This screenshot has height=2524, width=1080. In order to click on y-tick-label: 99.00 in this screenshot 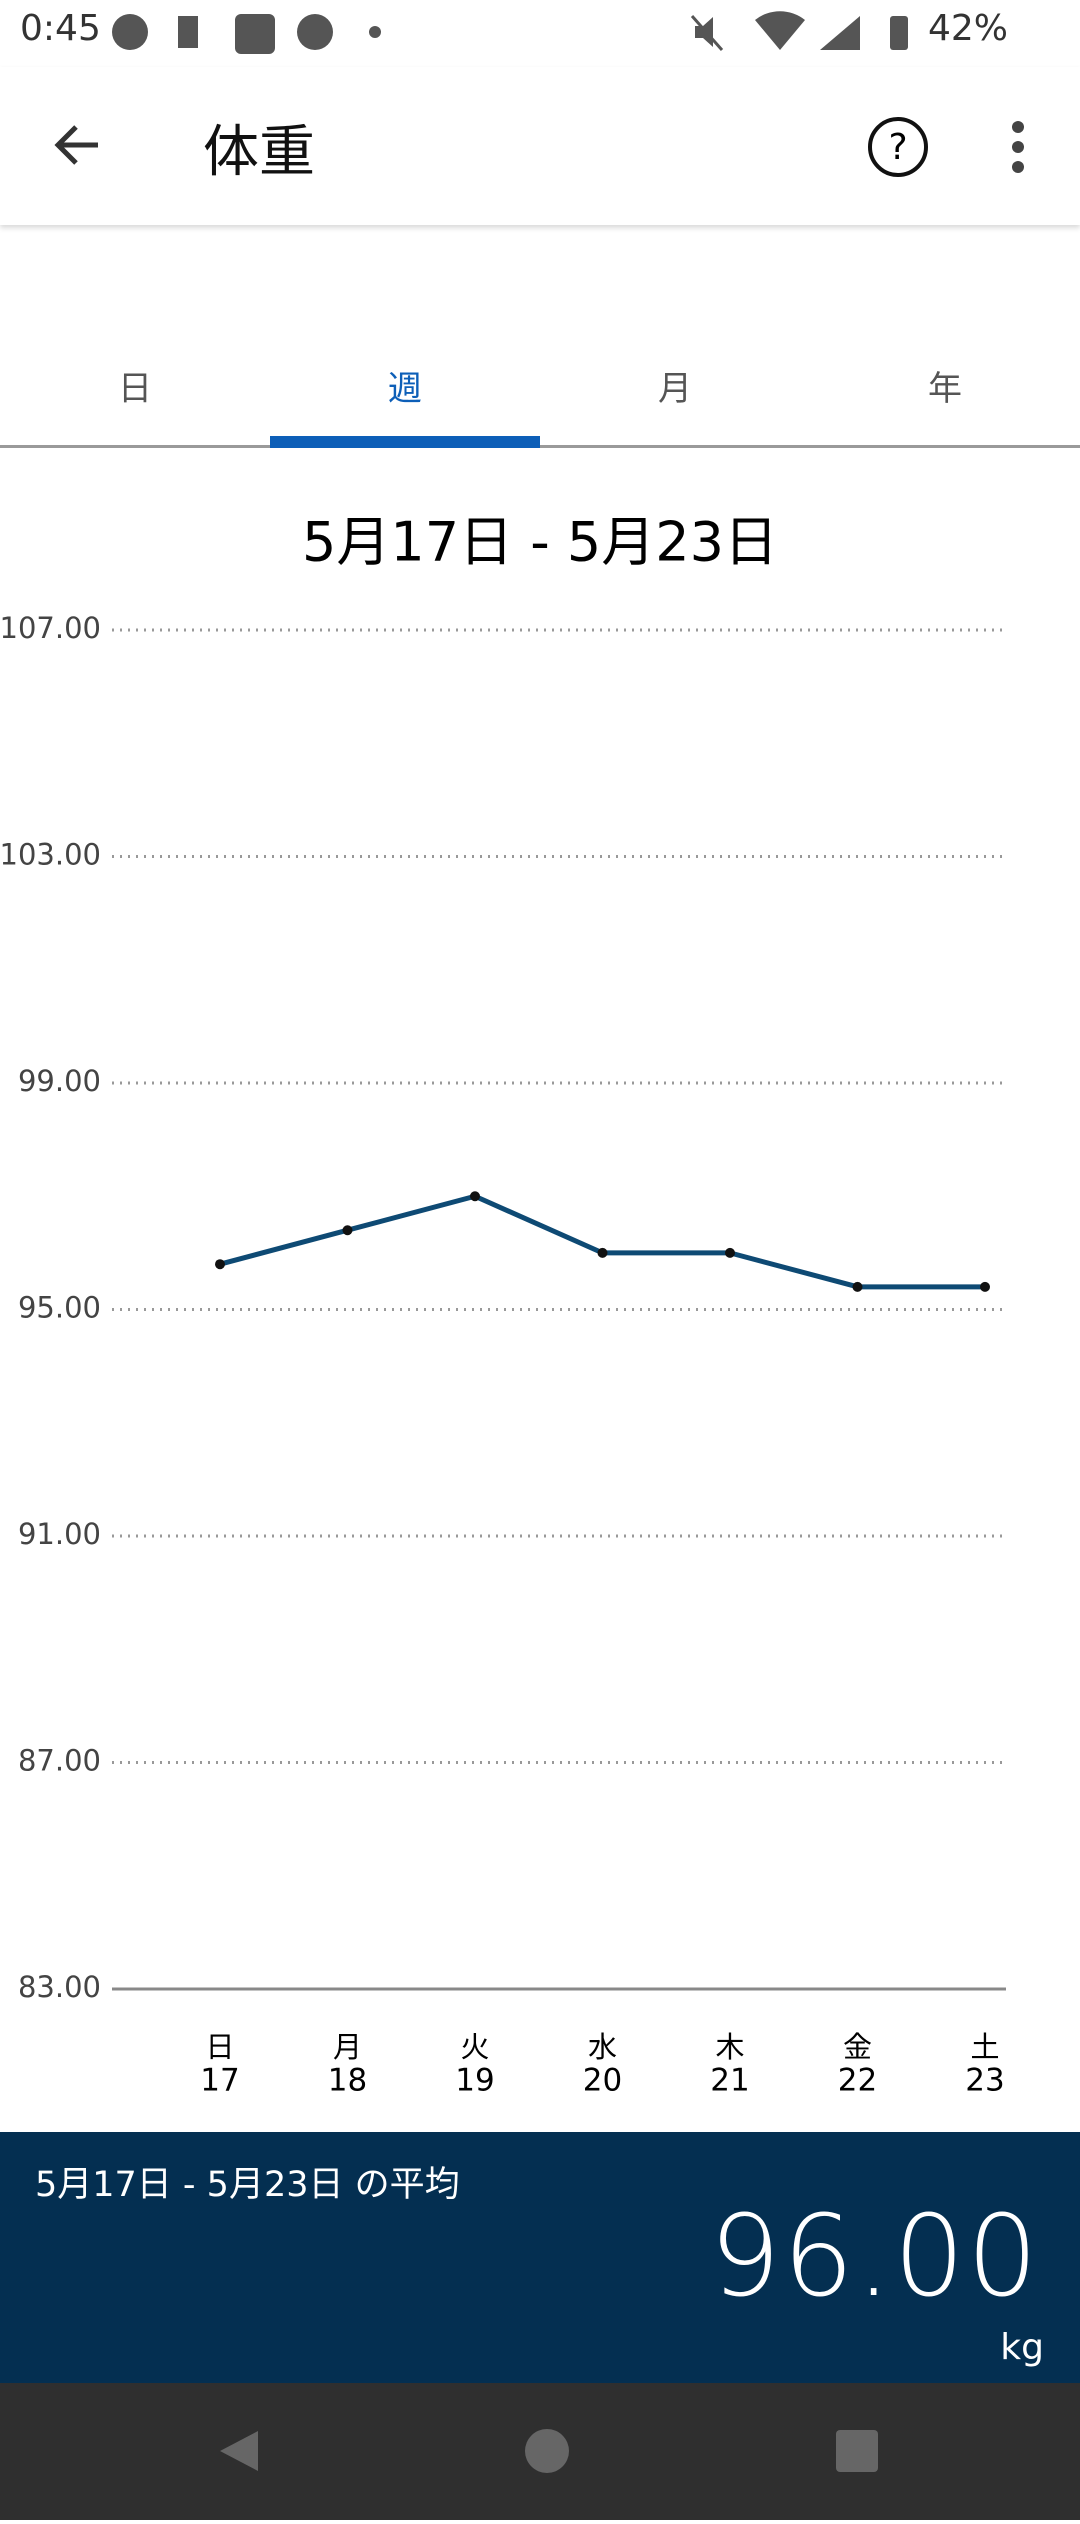, I will do `click(59, 1081)`.